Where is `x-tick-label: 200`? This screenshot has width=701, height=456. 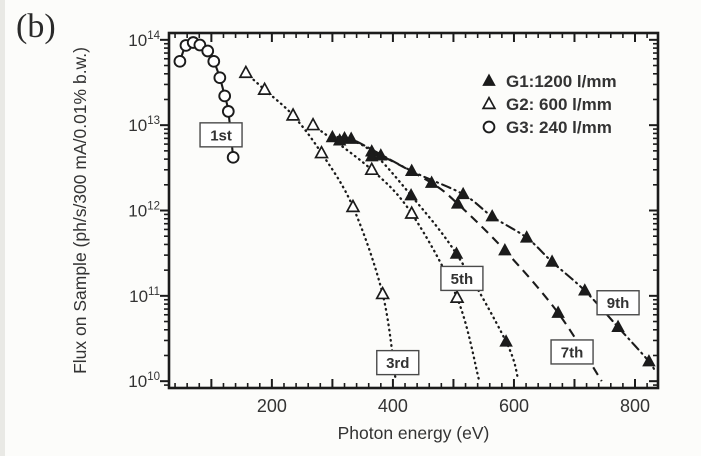
x-tick-label: 200 is located at coordinates (272, 406).